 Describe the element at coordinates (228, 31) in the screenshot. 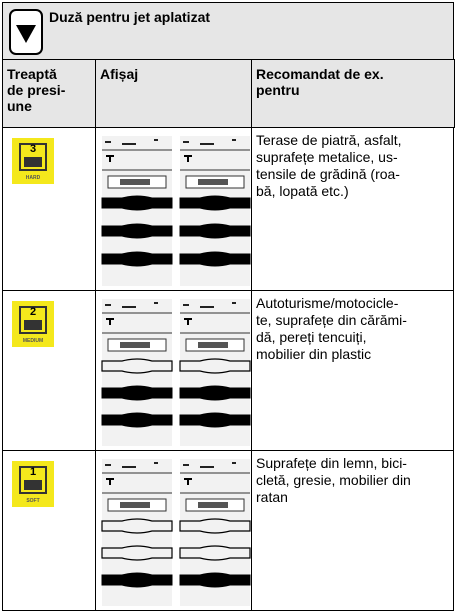

I see `title-bar: Duză pentru jet aplatizat` at that location.